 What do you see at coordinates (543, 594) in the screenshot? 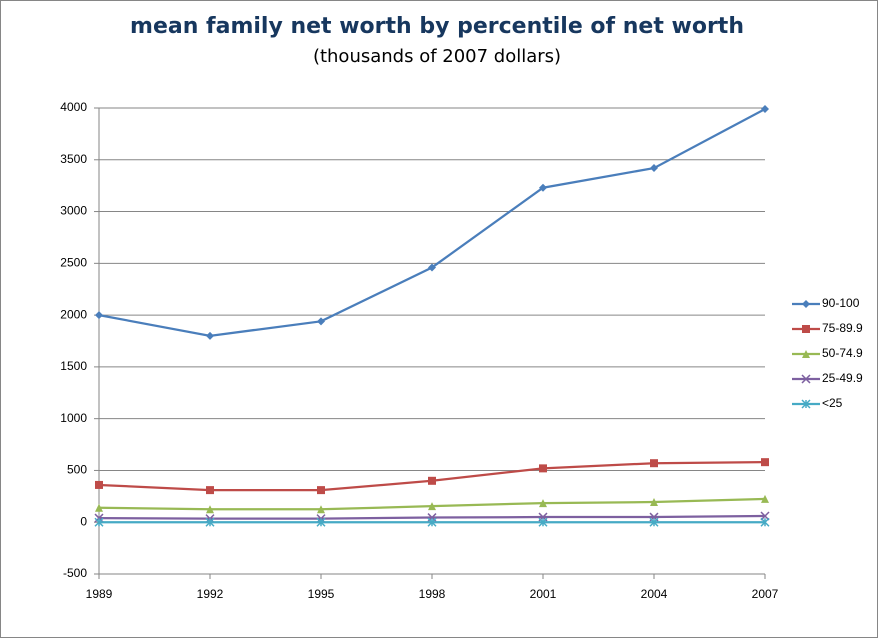
I see `x-tick-label: 2001` at bounding box center [543, 594].